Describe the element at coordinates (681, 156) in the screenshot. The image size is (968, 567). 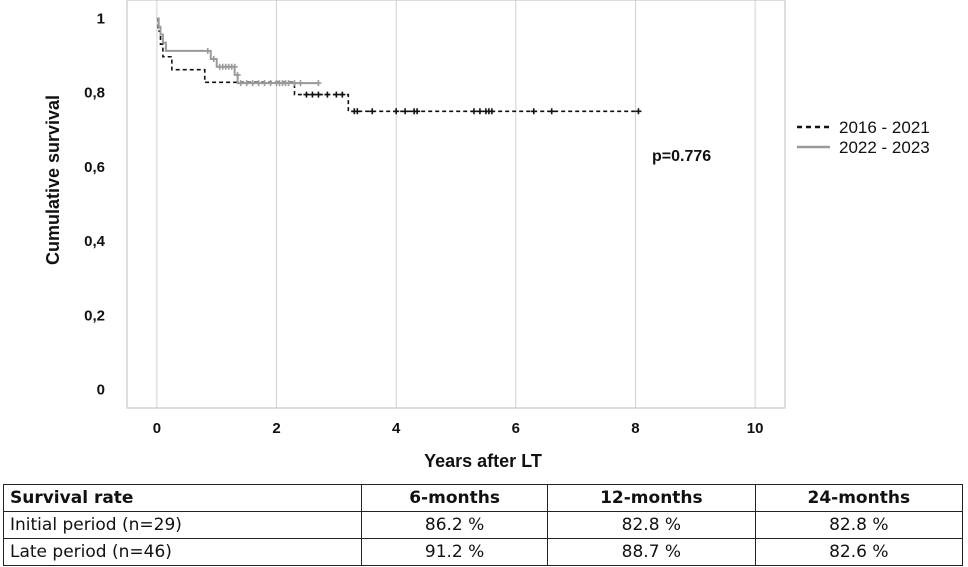
I see `p-value-annotation: p=0.776` at that location.